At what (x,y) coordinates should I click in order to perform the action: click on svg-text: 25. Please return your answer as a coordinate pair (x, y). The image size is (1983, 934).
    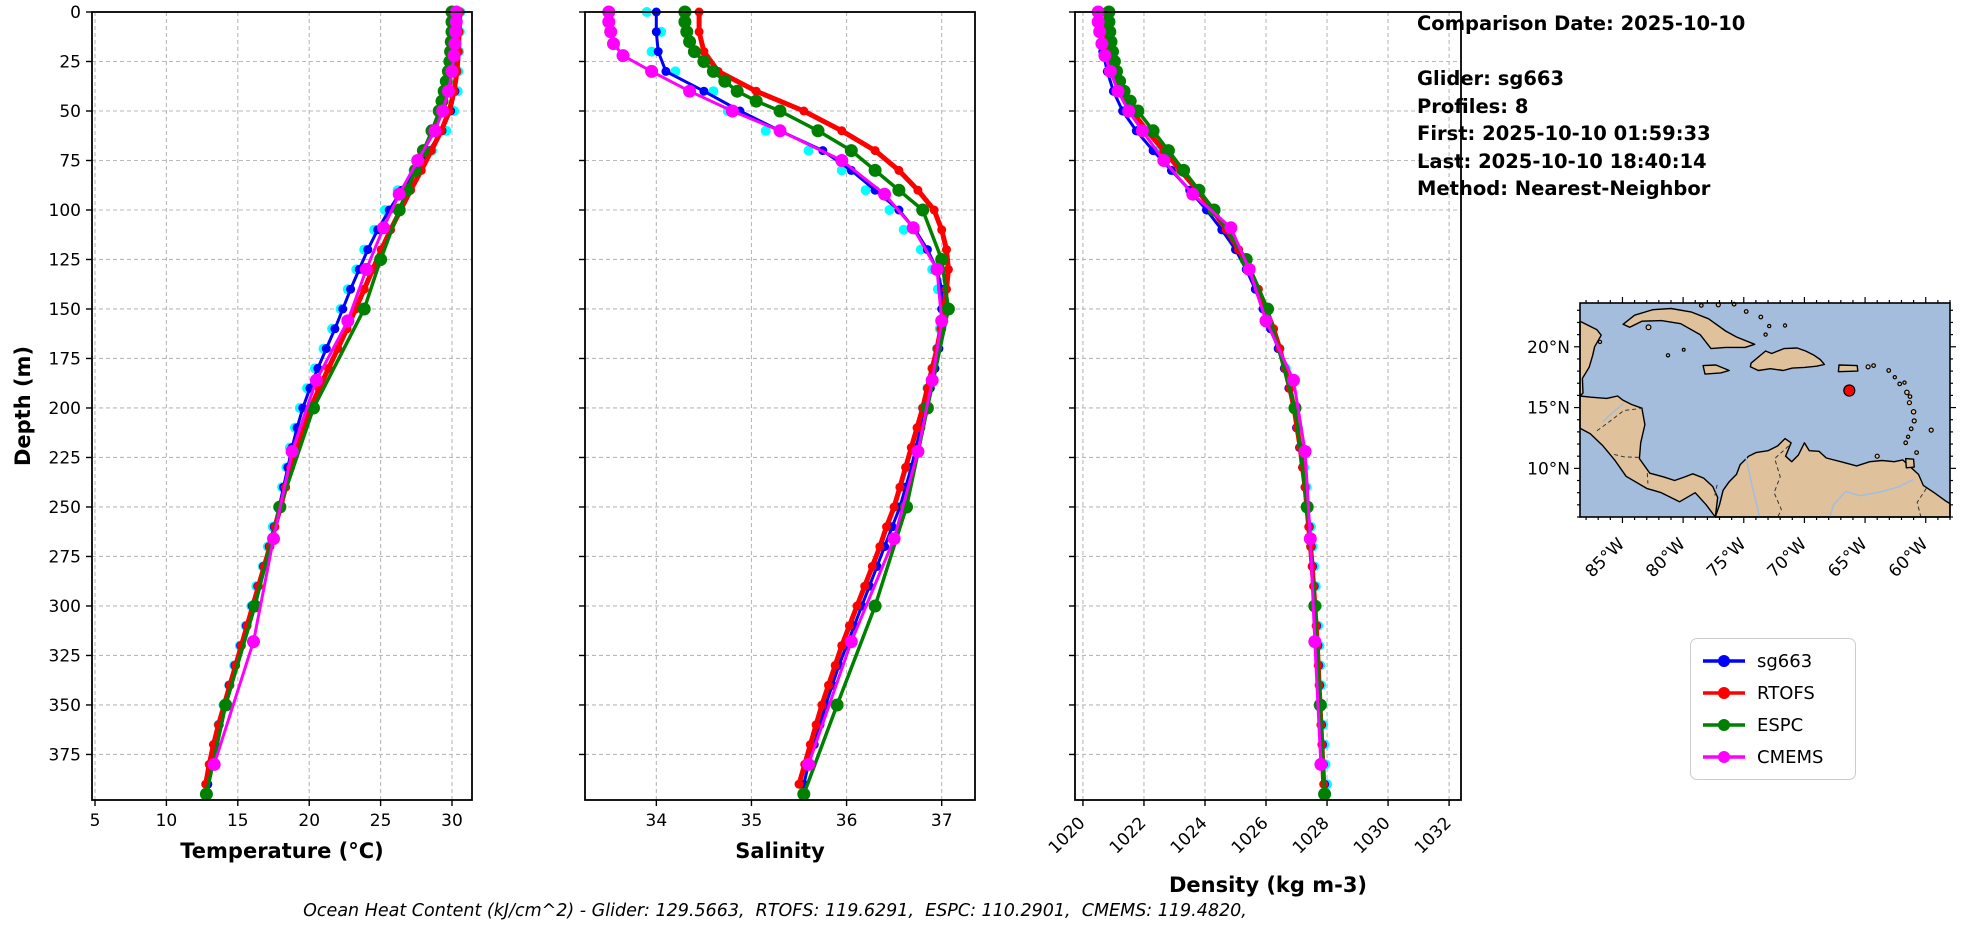
    Looking at the image, I should click on (70, 62).